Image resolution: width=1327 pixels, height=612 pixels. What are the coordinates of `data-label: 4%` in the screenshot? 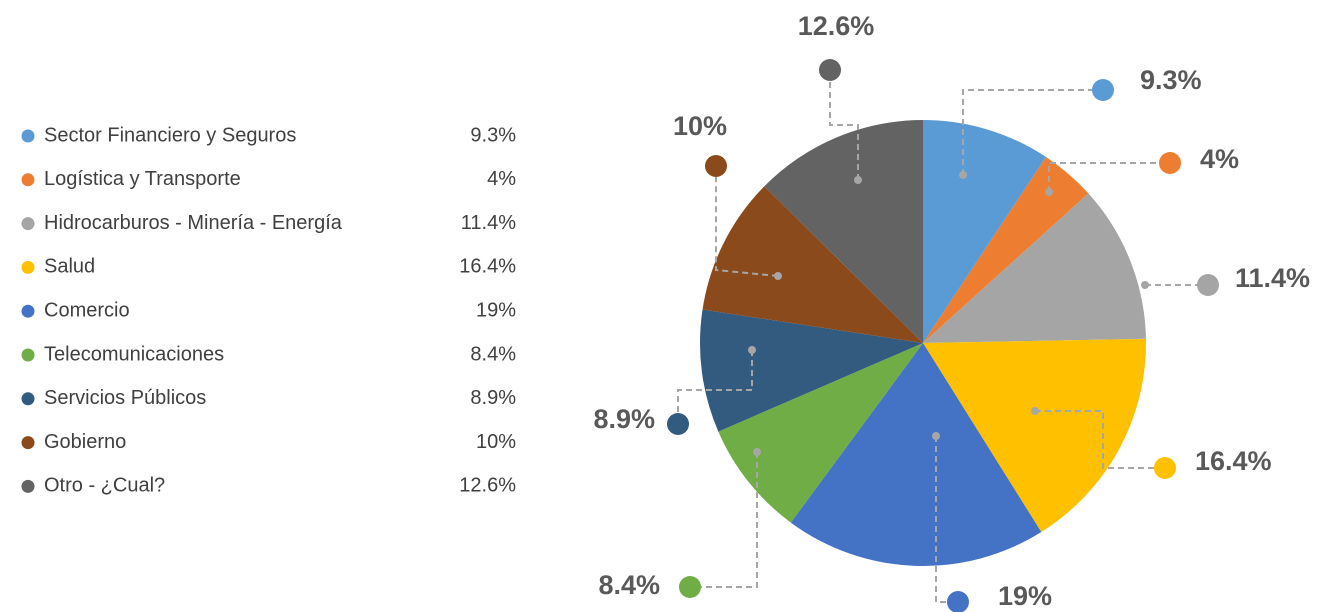 It's located at (1219, 159).